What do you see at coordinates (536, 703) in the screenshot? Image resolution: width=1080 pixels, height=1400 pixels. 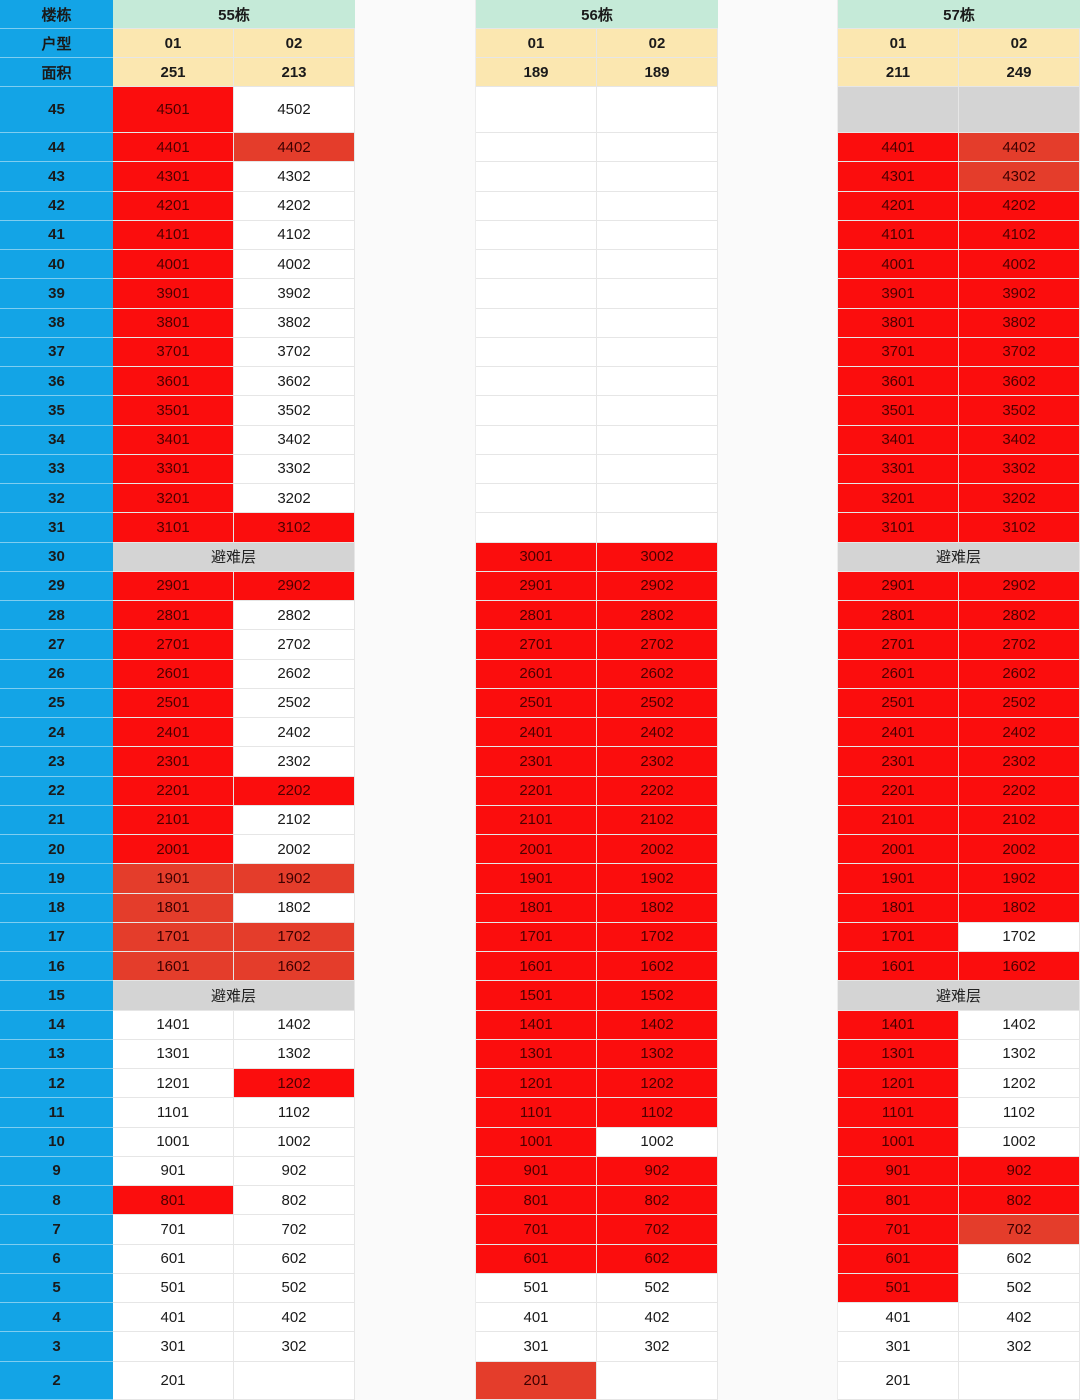 I see `unit-cell: 2501` at bounding box center [536, 703].